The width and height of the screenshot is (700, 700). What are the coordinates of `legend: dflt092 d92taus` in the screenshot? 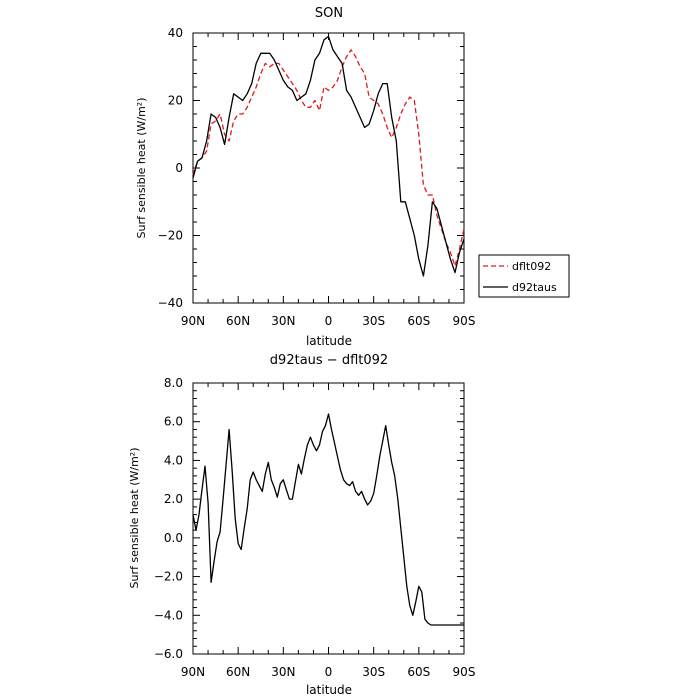 It's located at (524, 276).